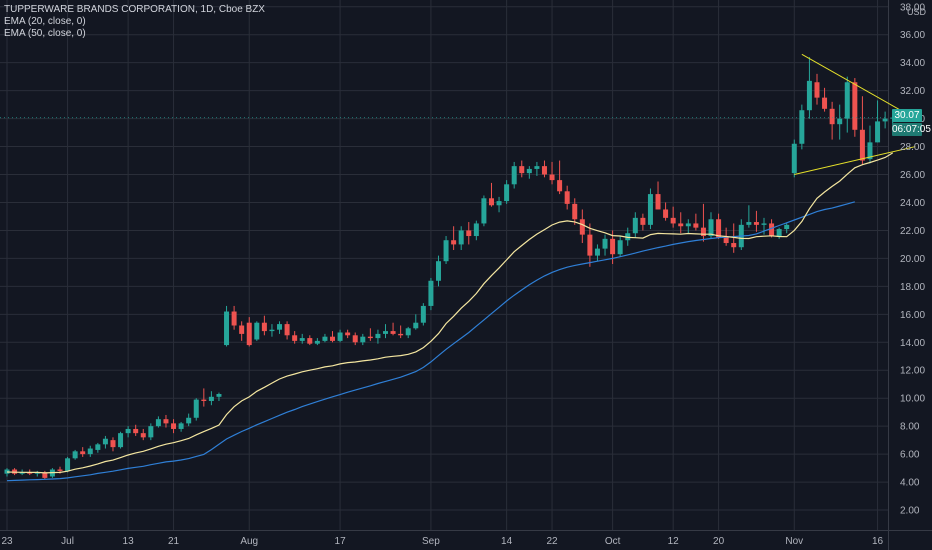 This screenshot has width=932, height=550. What do you see at coordinates (910, 511) in the screenshot?
I see `price-axis-label: 2.00` at bounding box center [910, 511].